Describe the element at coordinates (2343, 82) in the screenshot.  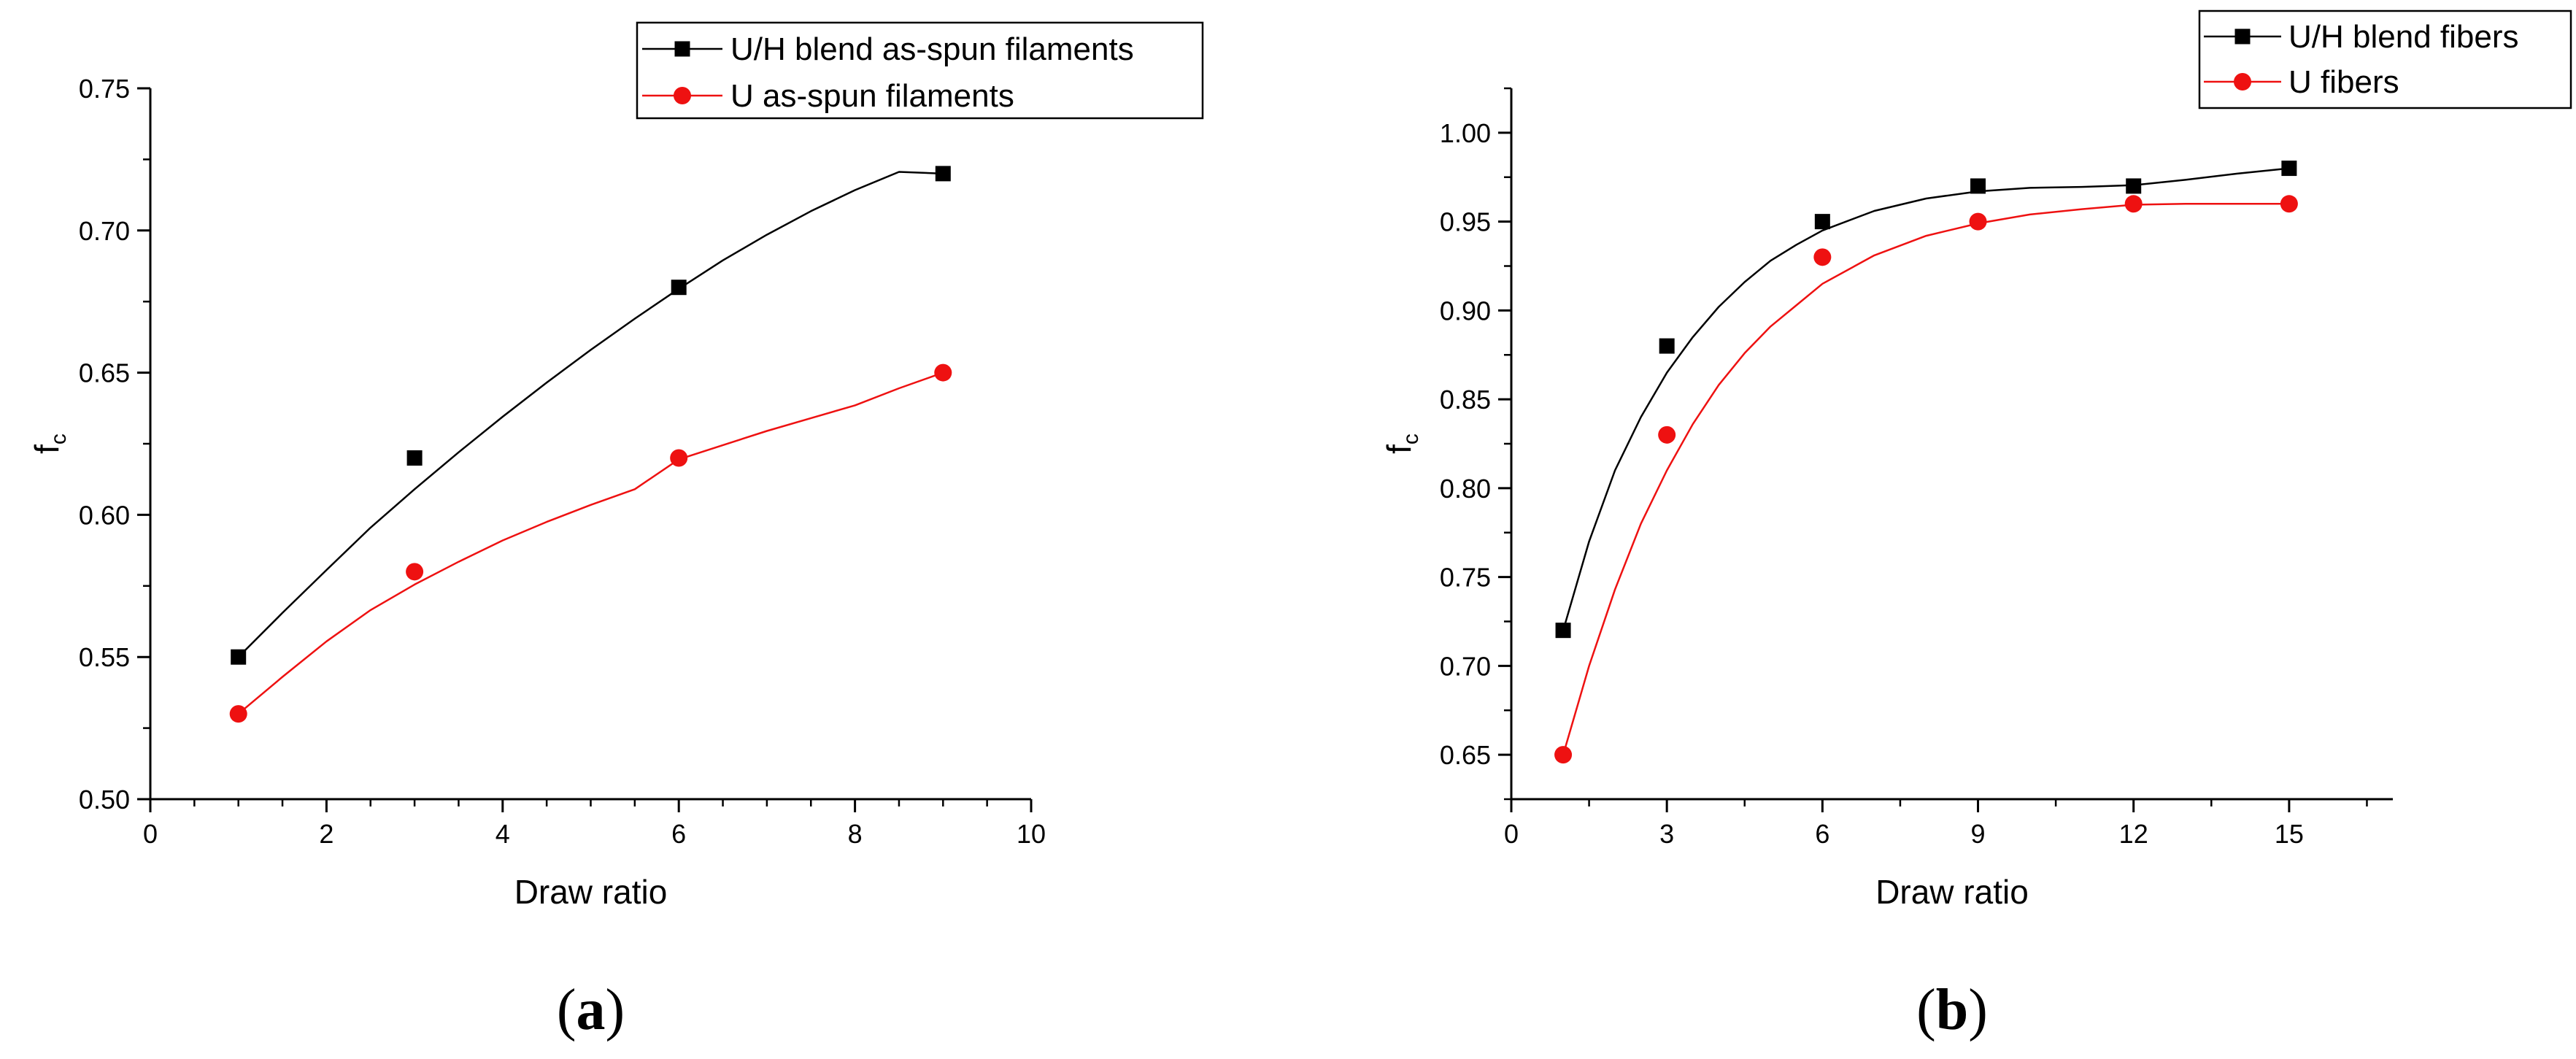
I see `legend-label: U fibers` at that location.